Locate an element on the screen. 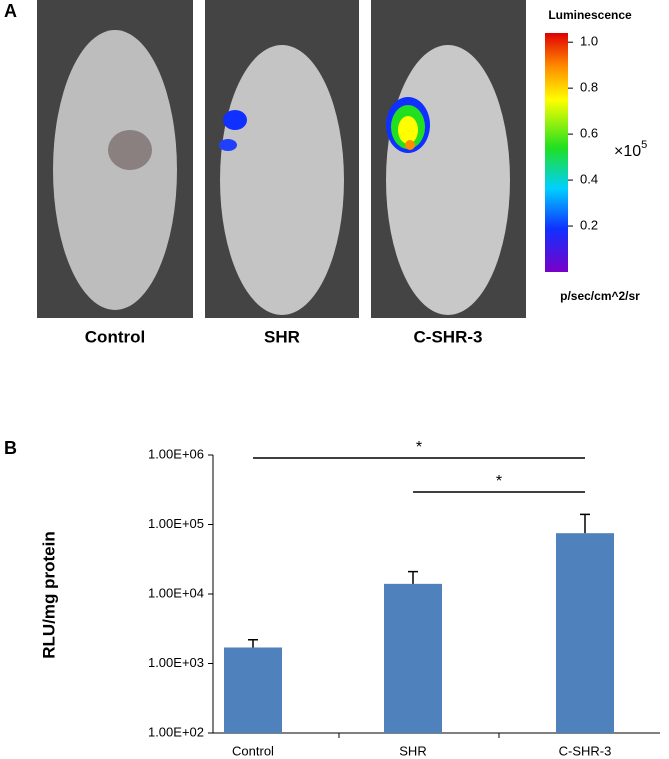 Image resolution: width=669 pixels, height=759 pixels. panel-label: A is located at coordinates (10, 11).